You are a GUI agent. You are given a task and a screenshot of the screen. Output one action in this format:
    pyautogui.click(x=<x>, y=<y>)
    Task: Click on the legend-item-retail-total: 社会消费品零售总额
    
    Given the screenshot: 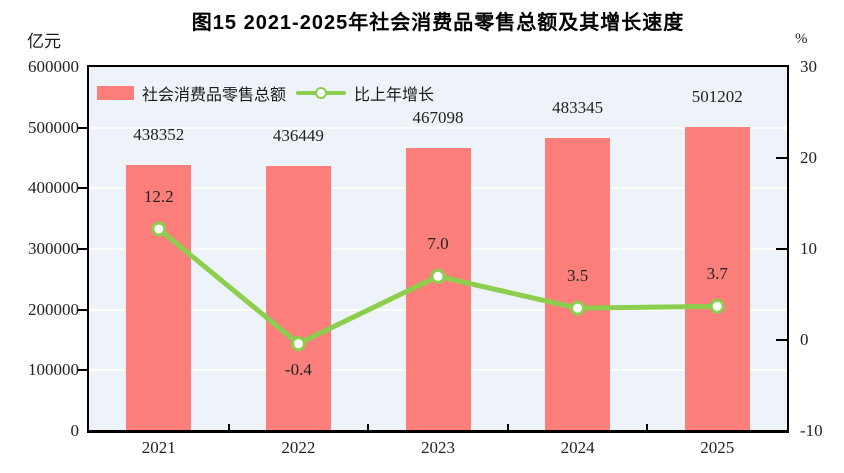 What is the action you would take?
    pyautogui.click(x=191, y=93)
    